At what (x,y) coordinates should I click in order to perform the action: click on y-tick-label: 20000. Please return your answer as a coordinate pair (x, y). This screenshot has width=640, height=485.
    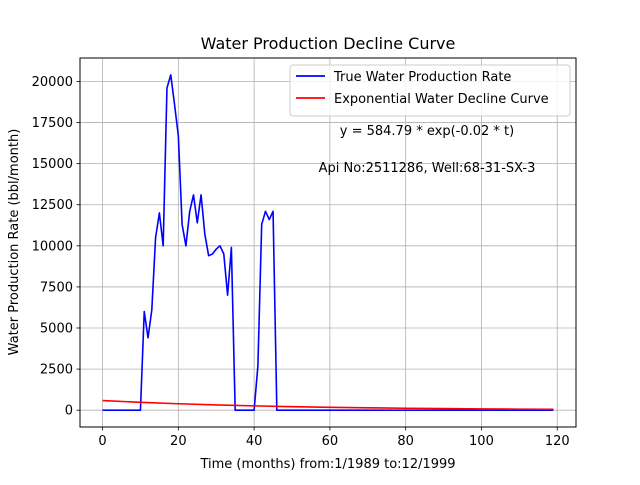
    Looking at the image, I should click on (52, 82).